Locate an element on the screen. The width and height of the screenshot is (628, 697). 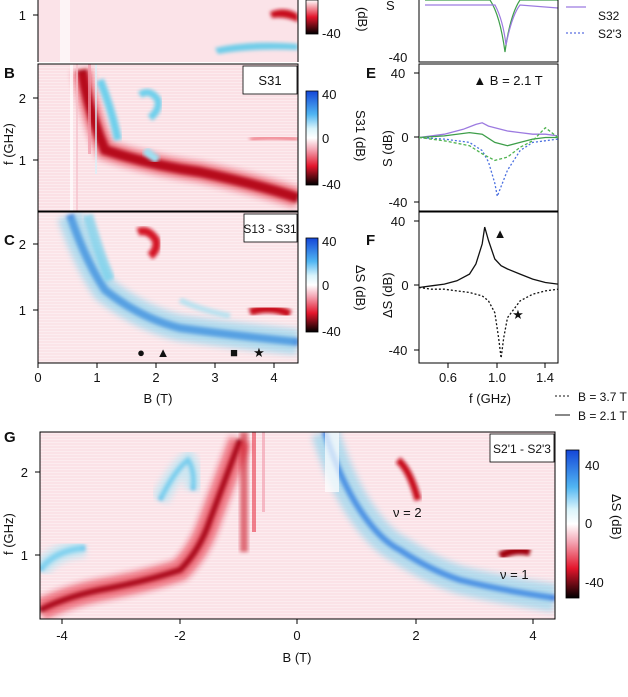
panel-g-ytick-1: 1 is located at coordinates (24, 555).